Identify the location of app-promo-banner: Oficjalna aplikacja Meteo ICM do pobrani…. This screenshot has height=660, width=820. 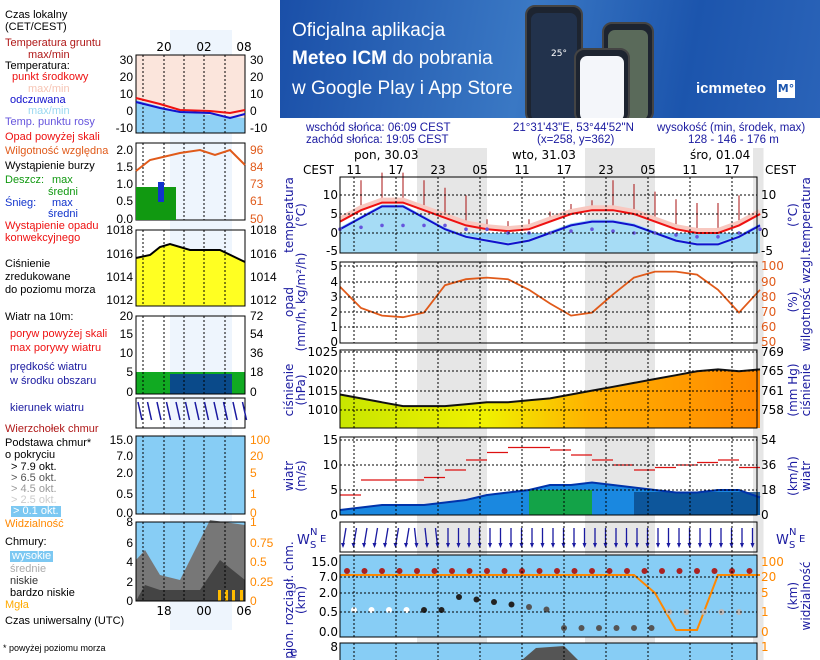
(550, 59).